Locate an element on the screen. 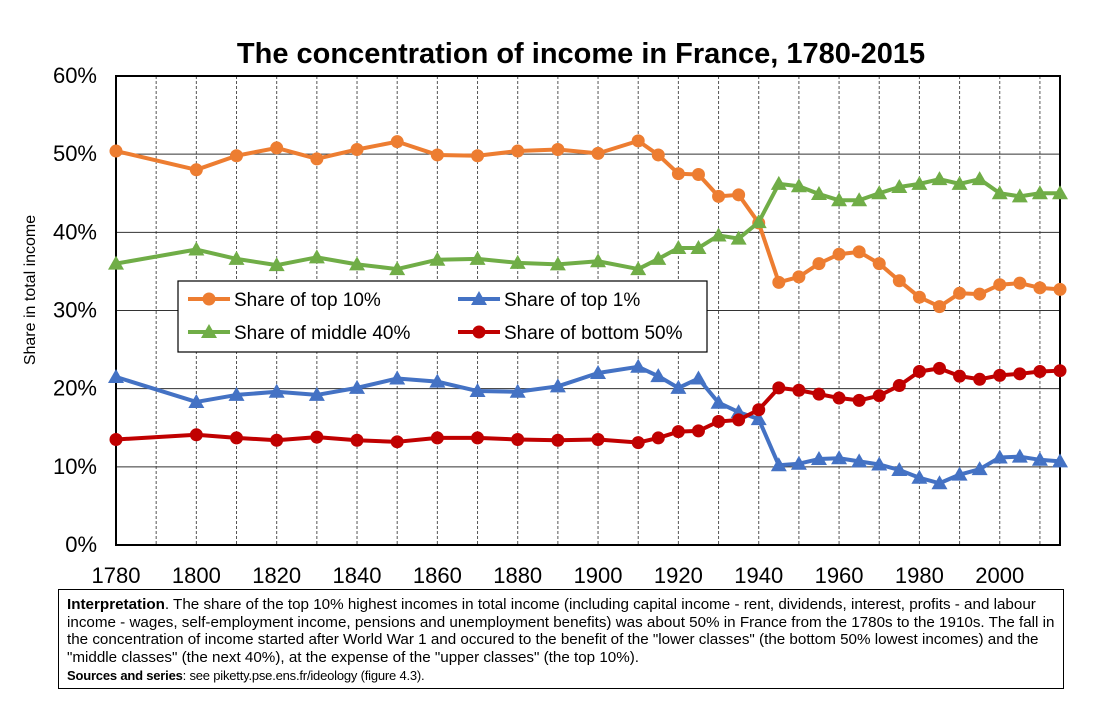 The image size is (1112, 727). legend-label: Share of top 1% is located at coordinates (572, 300).